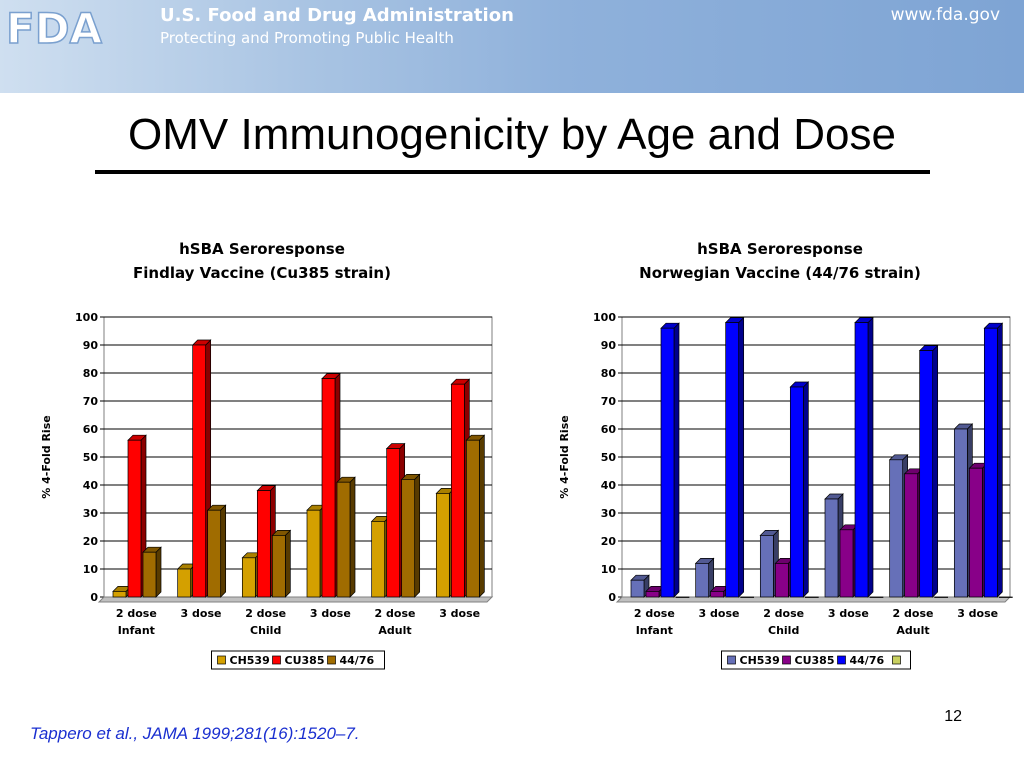 The width and height of the screenshot is (1024, 768). Describe the element at coordinates (262, 249) in the screenshot. I see `chart-title: hSBA Seroresponse` at that location.